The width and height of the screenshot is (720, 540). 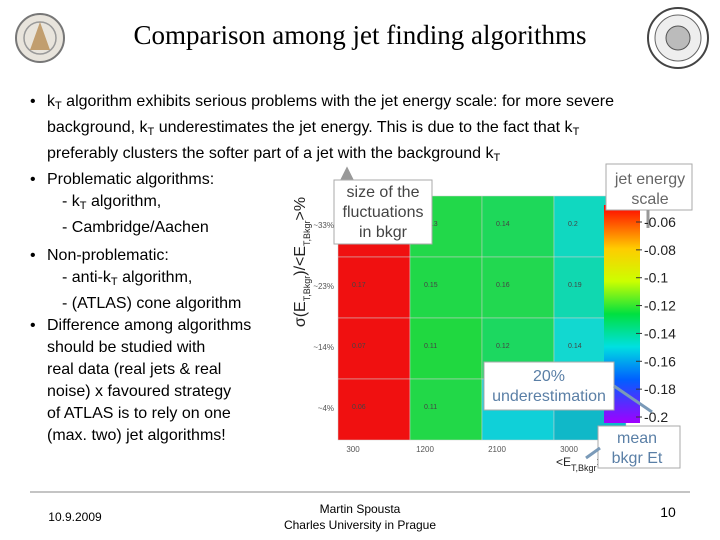 What do you see at coordinates (373, 436) in the screenshot?
I see `bullet-line: (max. two) jet algorithms!` at bounding box center [373, 436].